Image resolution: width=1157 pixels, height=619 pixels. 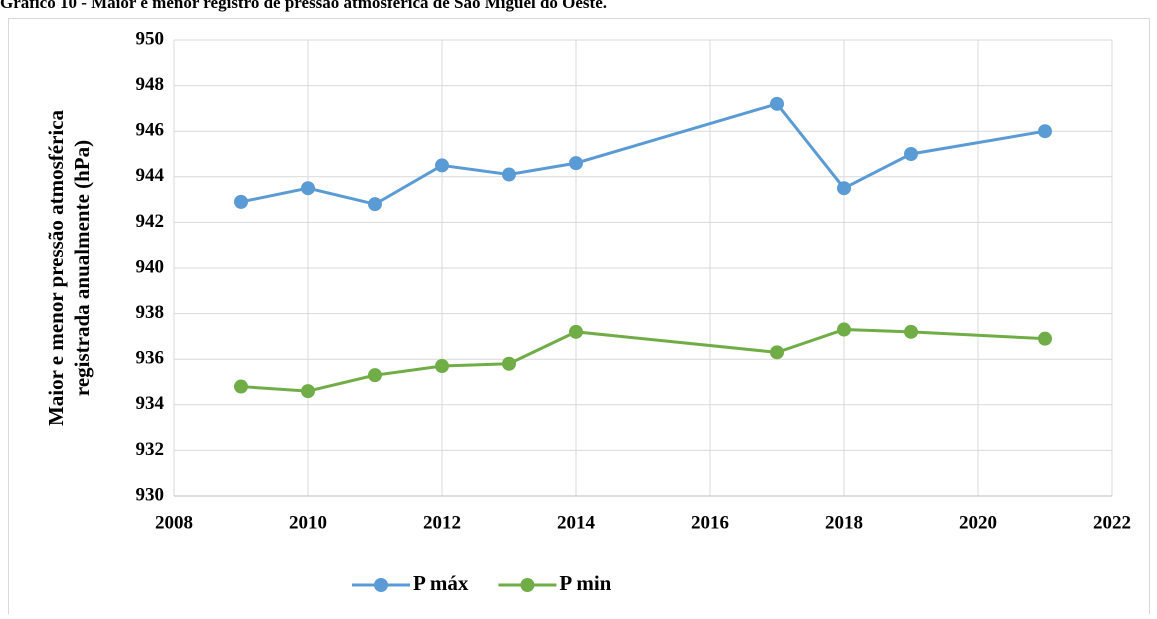 What do you see at coordinates (150, 84) in the screenshot?
I see `y-tick-label: 948` at bounding box center [150, 84].